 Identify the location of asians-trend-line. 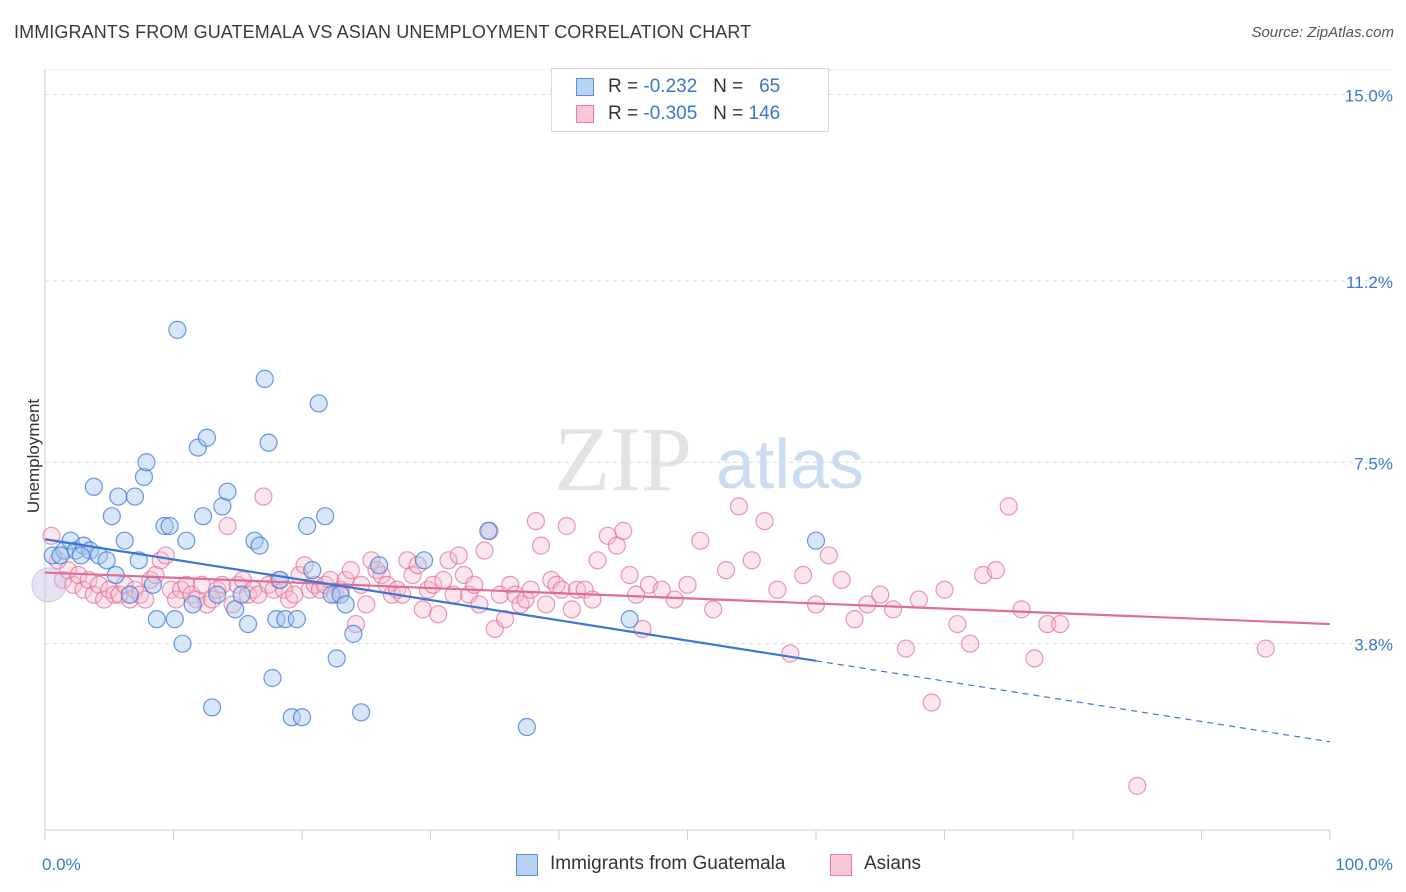
(687, 598).